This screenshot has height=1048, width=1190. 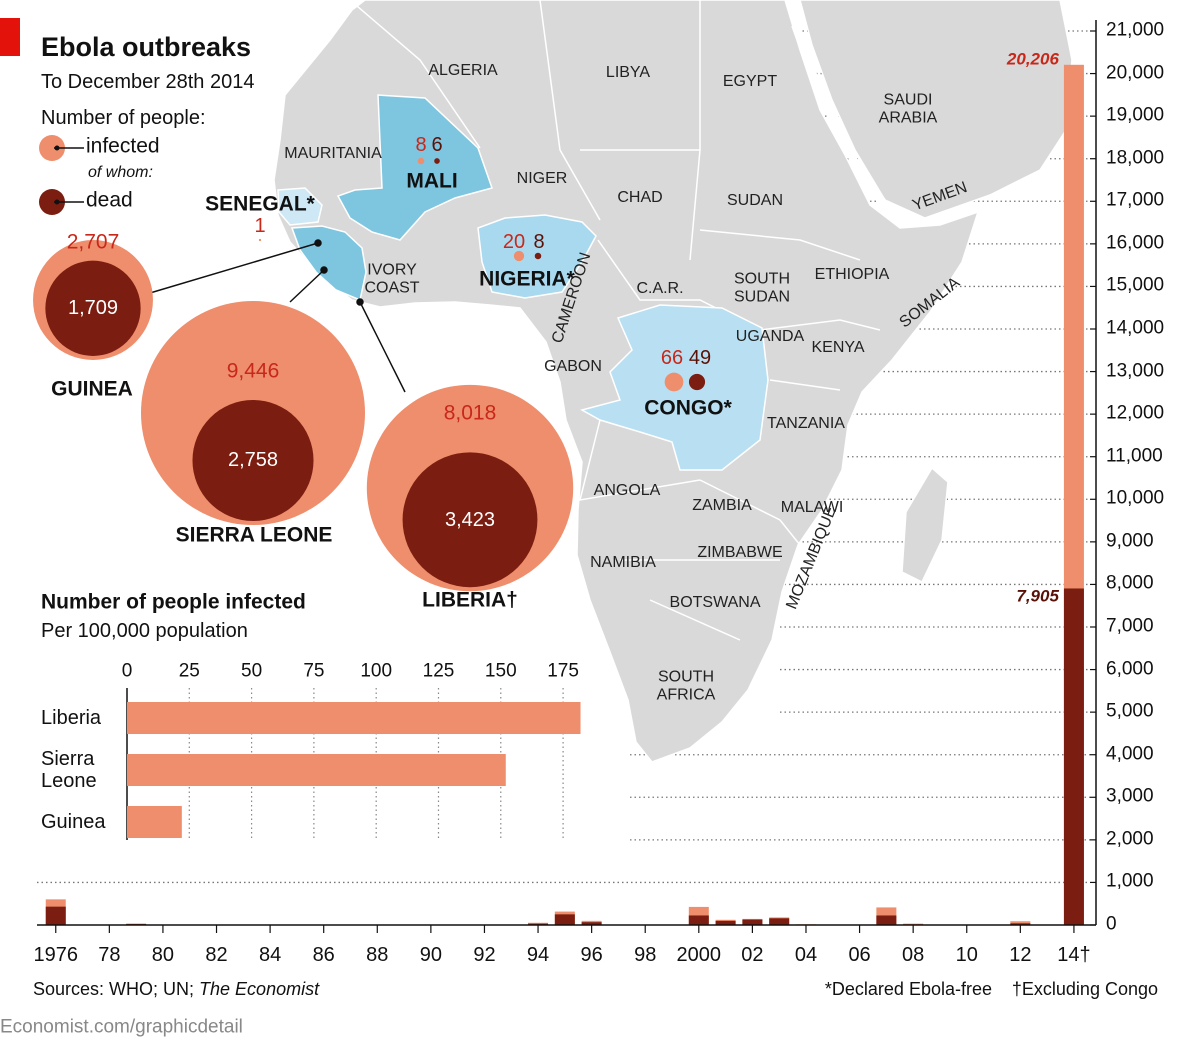 I want to click on y-tick-label: 18,000, so click(x=1135, y=158).